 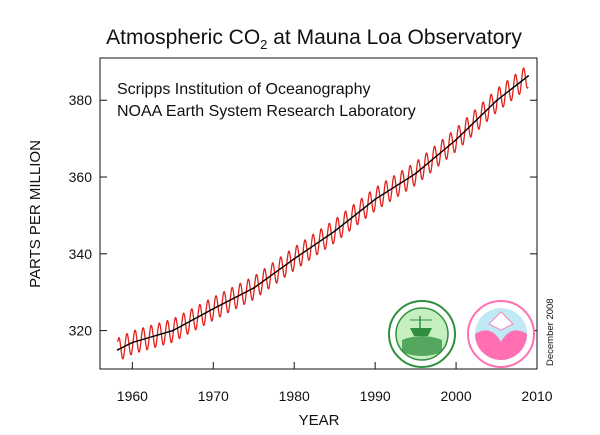 What do you see at coordinates (35, 214) in the screenshot?
I see `y-axis-label: PARTS PER MILLION` at bounding box center [35, 214].